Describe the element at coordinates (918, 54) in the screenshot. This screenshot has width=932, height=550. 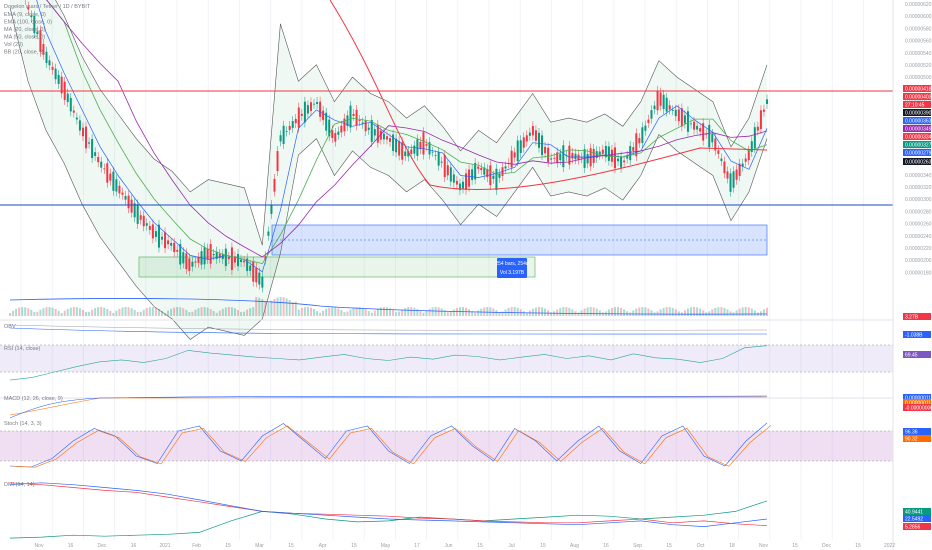
I see `price-tick: 0.00000540` at that location.